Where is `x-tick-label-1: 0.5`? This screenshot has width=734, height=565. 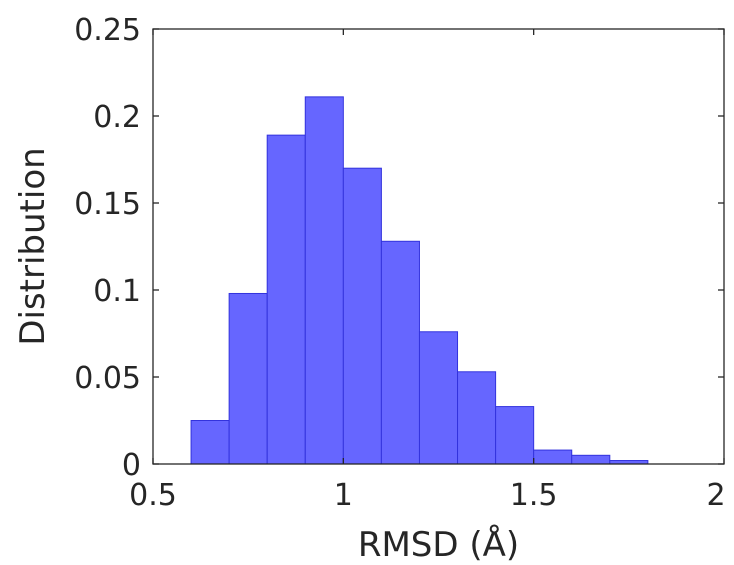 x-tick-label-1: 0.5 is located at coordinates (153, 495).